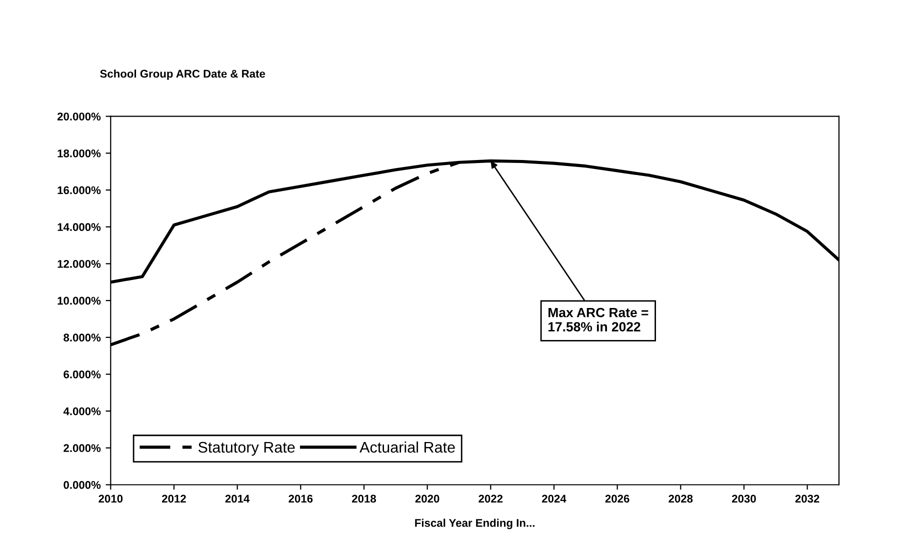 Image resolution: width=907 pixels, height=554 pixels. I want to click on x-tick-label: 2024, so click(554, 498).